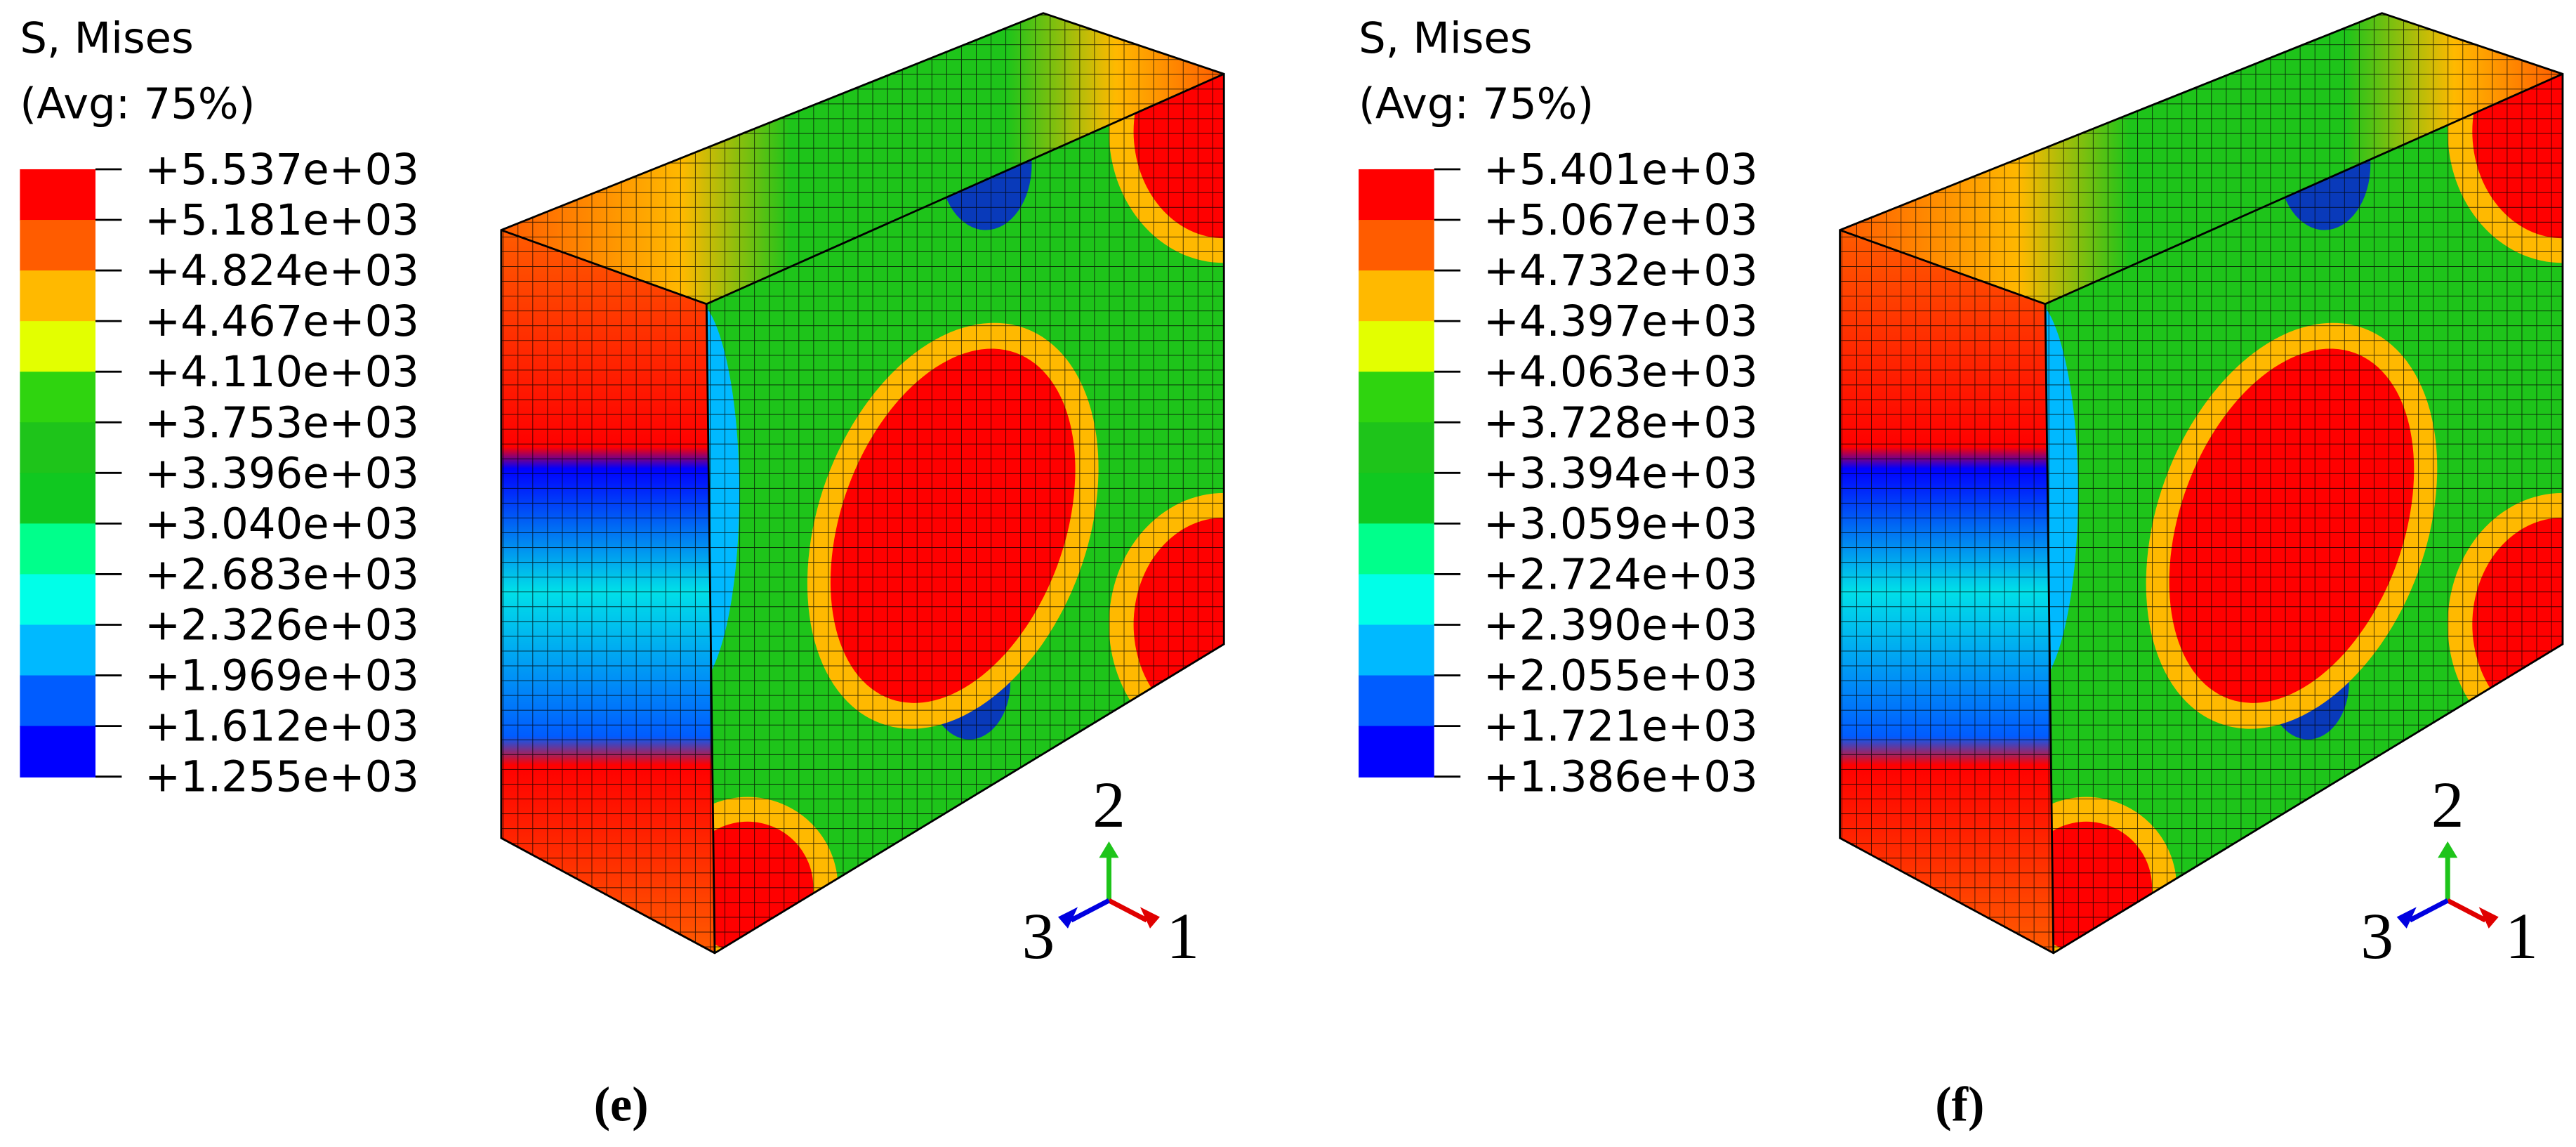 This screenshot has width=2576, height=1147. What do you see at coordinates (282, 777) in the screenshot?
I see `legend-label: +1.255e+03` at bounding box center [282, 777].